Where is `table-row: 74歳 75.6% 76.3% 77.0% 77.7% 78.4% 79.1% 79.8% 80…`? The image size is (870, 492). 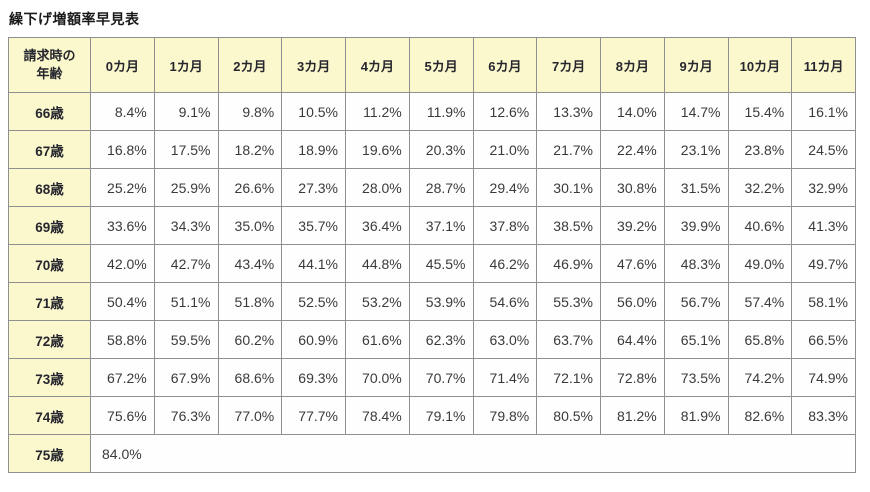
table-row: 74歳 75.6% 76.3% 77.0% 77.7% 78.4% 79.1% 79.8% 80… is located at coordinates (432, 415).